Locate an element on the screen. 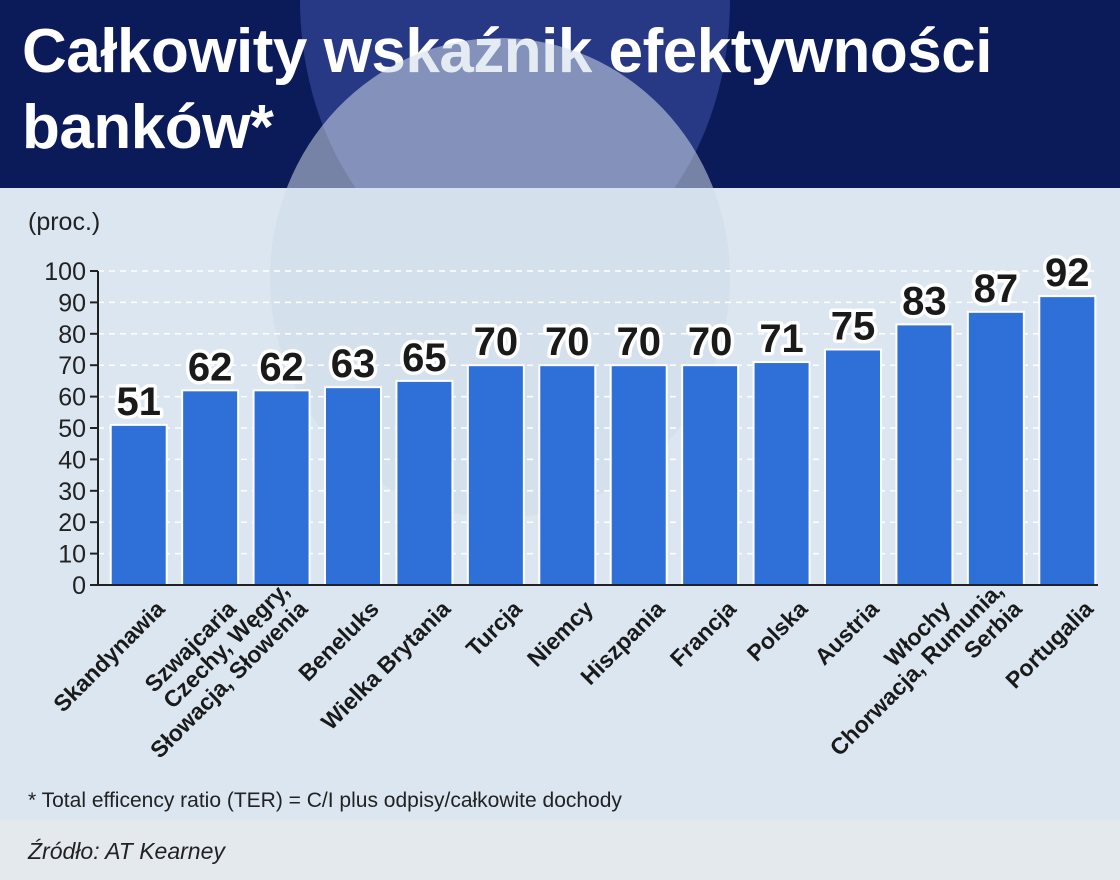  x-category-label: Austria is located at coordinates (846, 632).